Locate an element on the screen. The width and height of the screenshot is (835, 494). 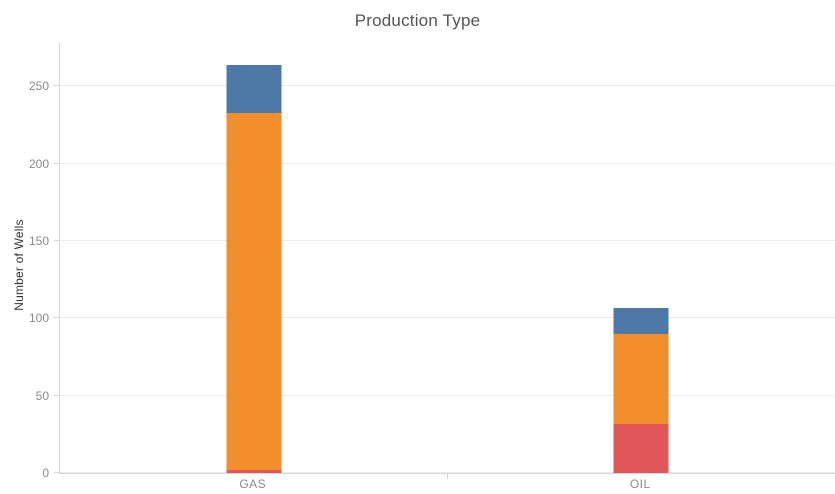
x-axis: GAS OIL is located at coordinates (446, 484).